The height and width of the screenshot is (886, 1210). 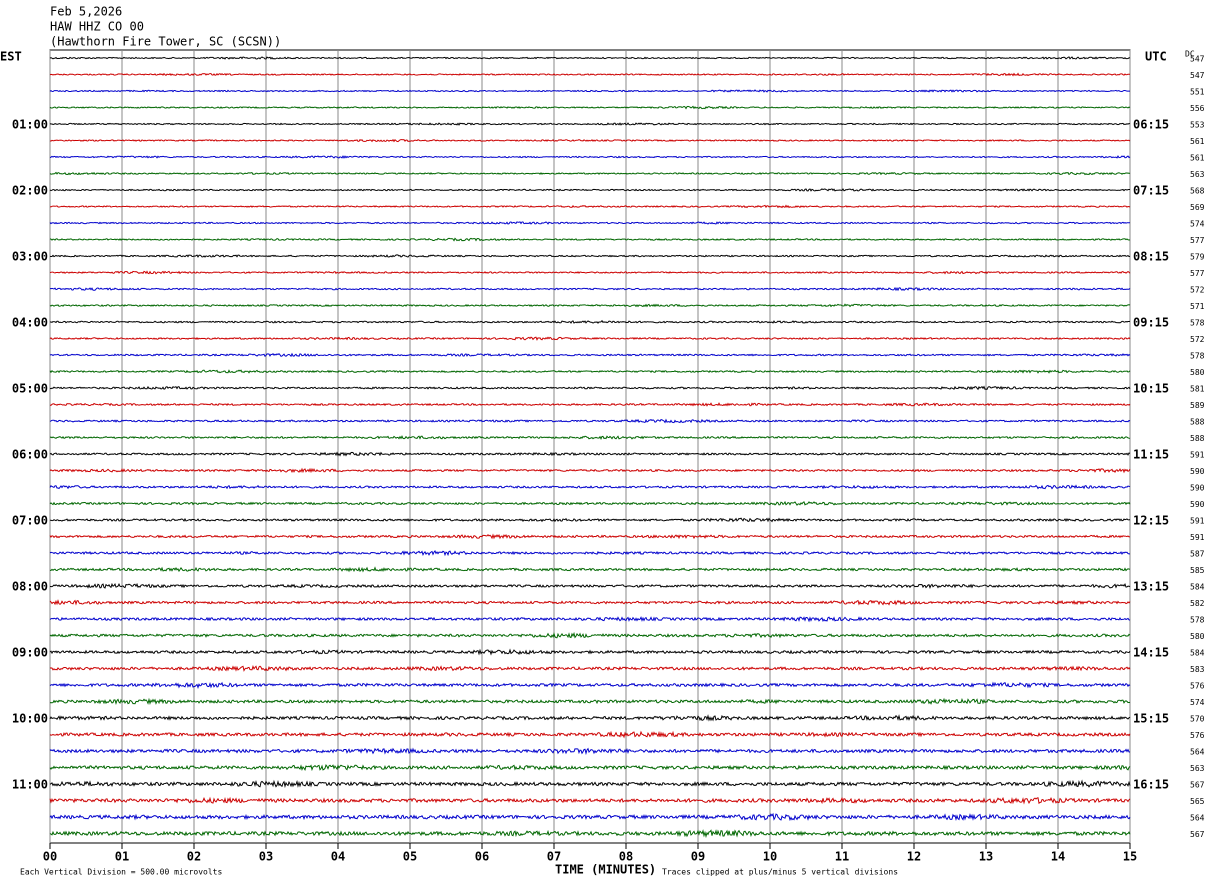 I want to click on x-tick-label: 02, so click(x=194, y=857).